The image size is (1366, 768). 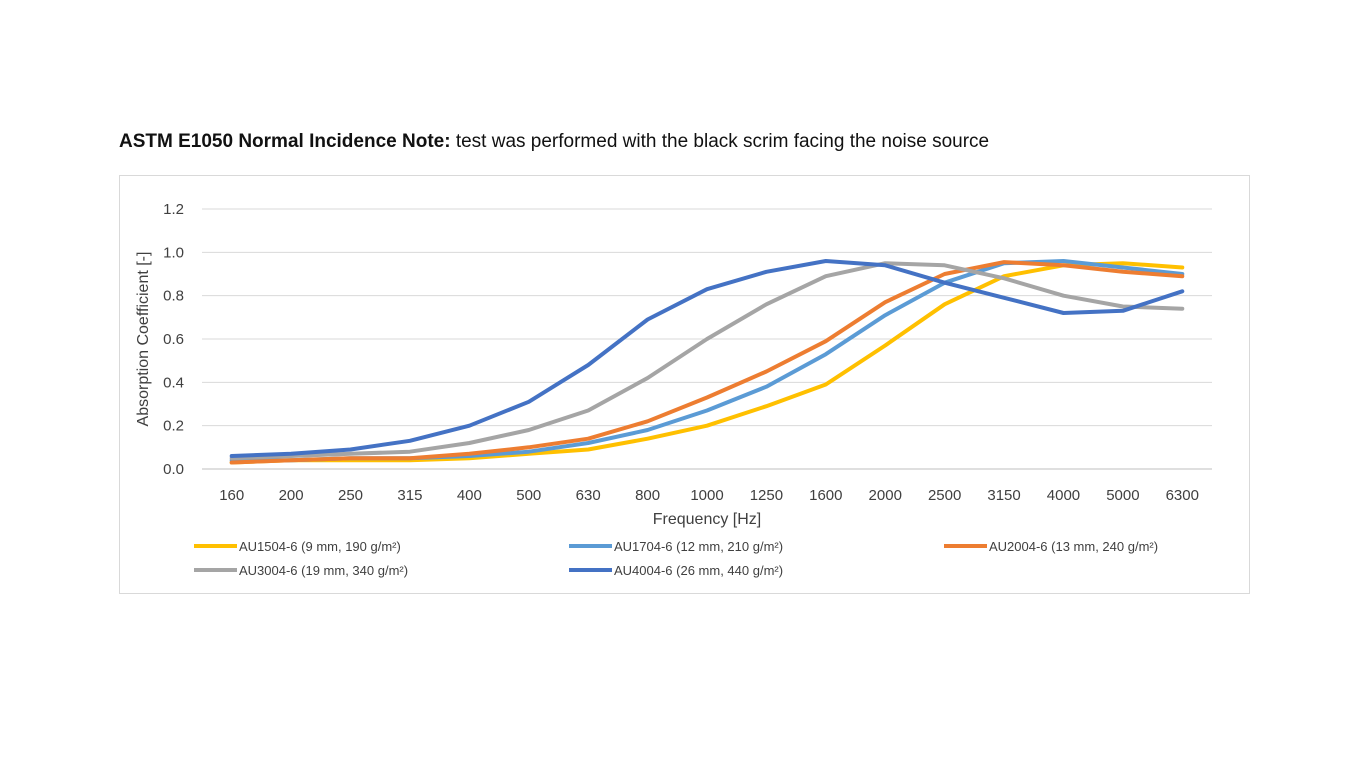 What do you see at coordinates (323, 570) in the screenshot?
I see `legend-label-4: AU3004-6 (19 mm, 340 g/m²)` at bounding box center [323, 570].